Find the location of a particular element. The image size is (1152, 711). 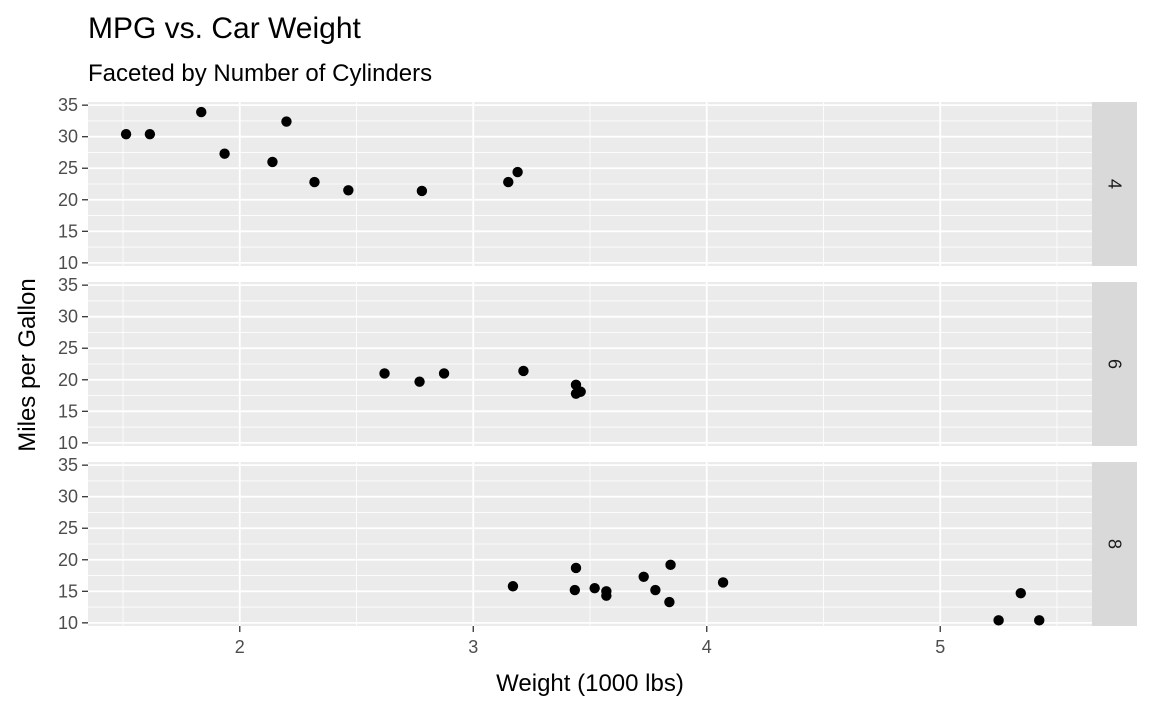

facet-strip-label: 8 is located at coordinates (1115, 544).